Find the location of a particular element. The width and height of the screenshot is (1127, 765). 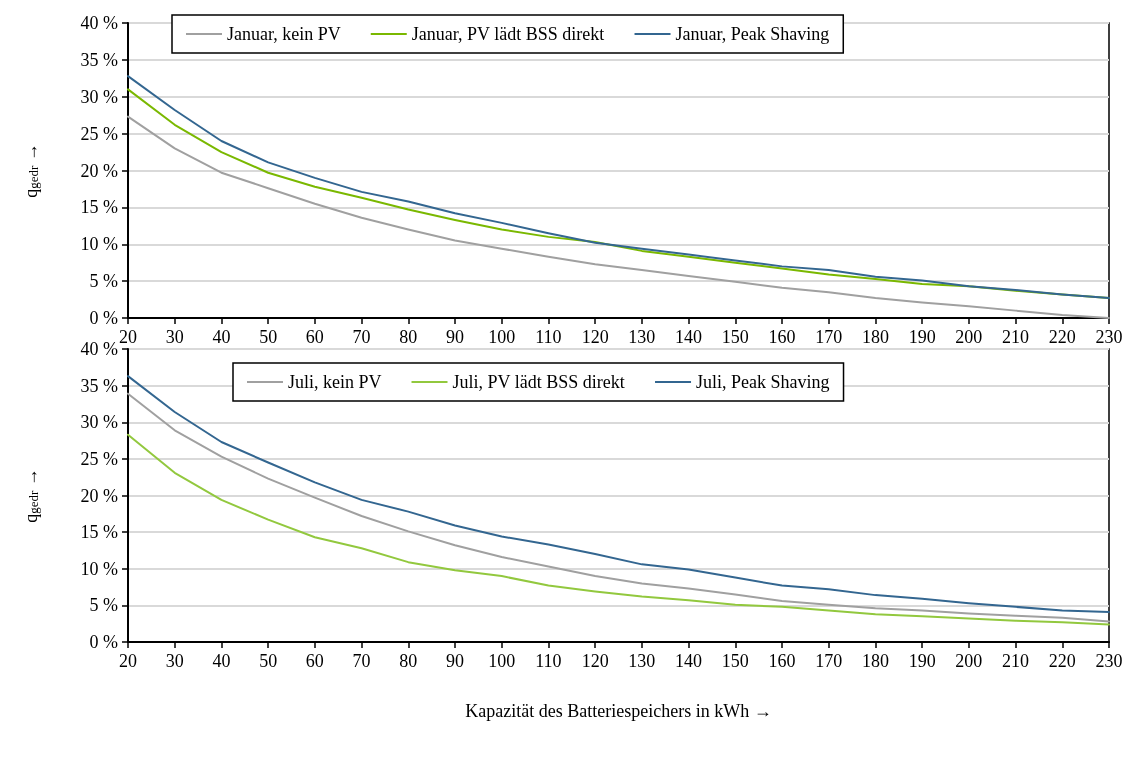

legend-label: Januar, PV lädt BSS direkt is located at coordinates (508, 34).